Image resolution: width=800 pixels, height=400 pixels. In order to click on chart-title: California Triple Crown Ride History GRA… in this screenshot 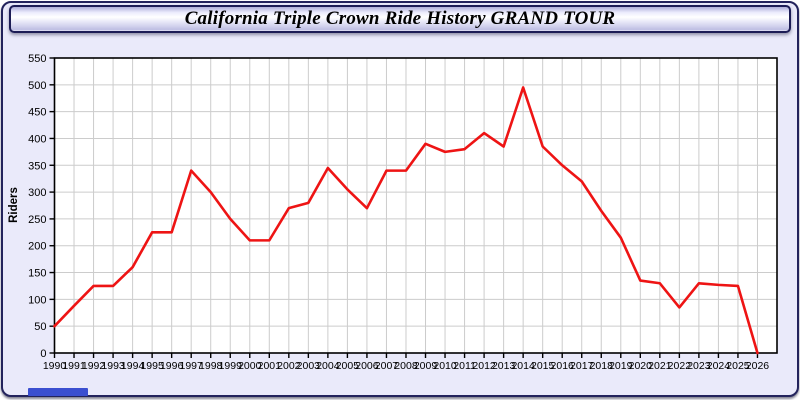, I will do `click(400, 18)`.